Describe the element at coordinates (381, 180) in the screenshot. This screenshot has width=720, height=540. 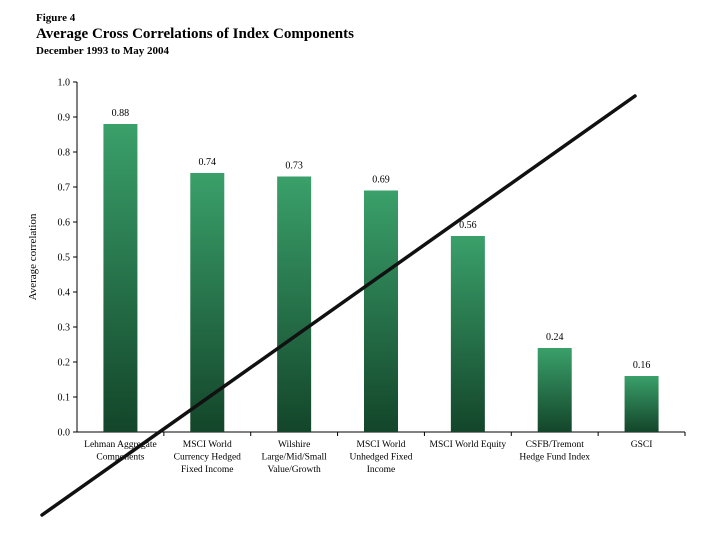
I see `bar-data-label: 0.69` at that location.